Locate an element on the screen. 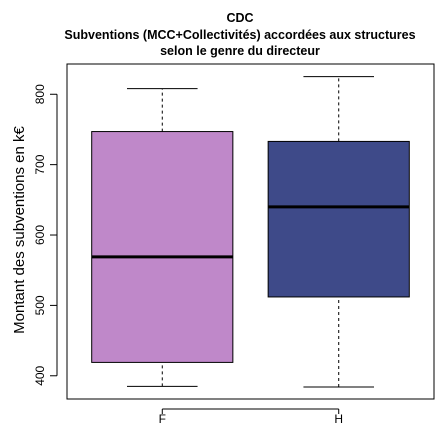  y-tick-label-500: 500 is located at coordinates (40, 305).